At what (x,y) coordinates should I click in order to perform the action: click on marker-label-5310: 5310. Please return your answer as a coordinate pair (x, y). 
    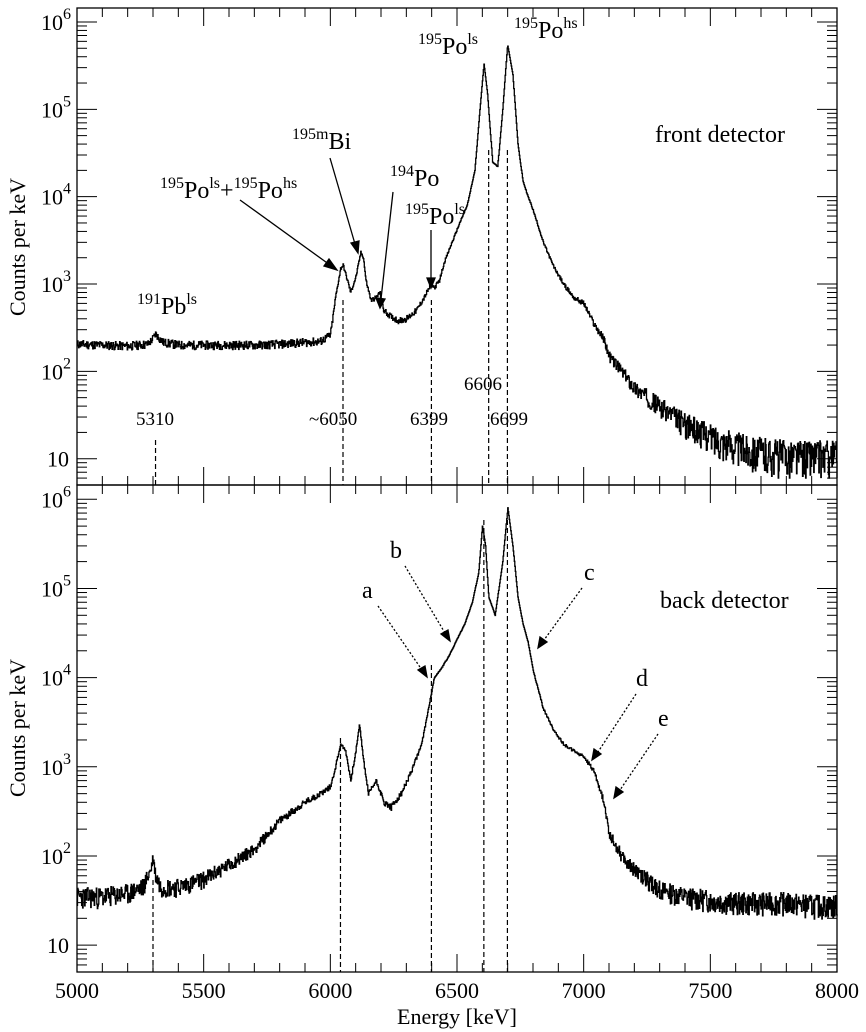
    Looking at the image, I should click on (155, 419).